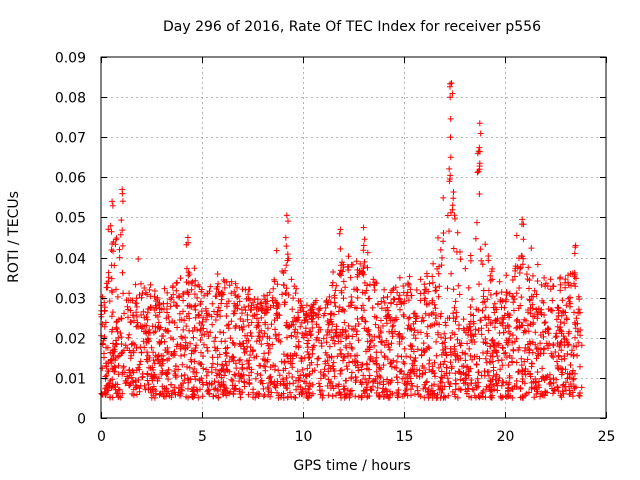 This screenshot has width=640, height=480. Describe the element at coordinates (351, 466) in the screenshot. I see `x-axis-label: GPS time / hours` at that location.